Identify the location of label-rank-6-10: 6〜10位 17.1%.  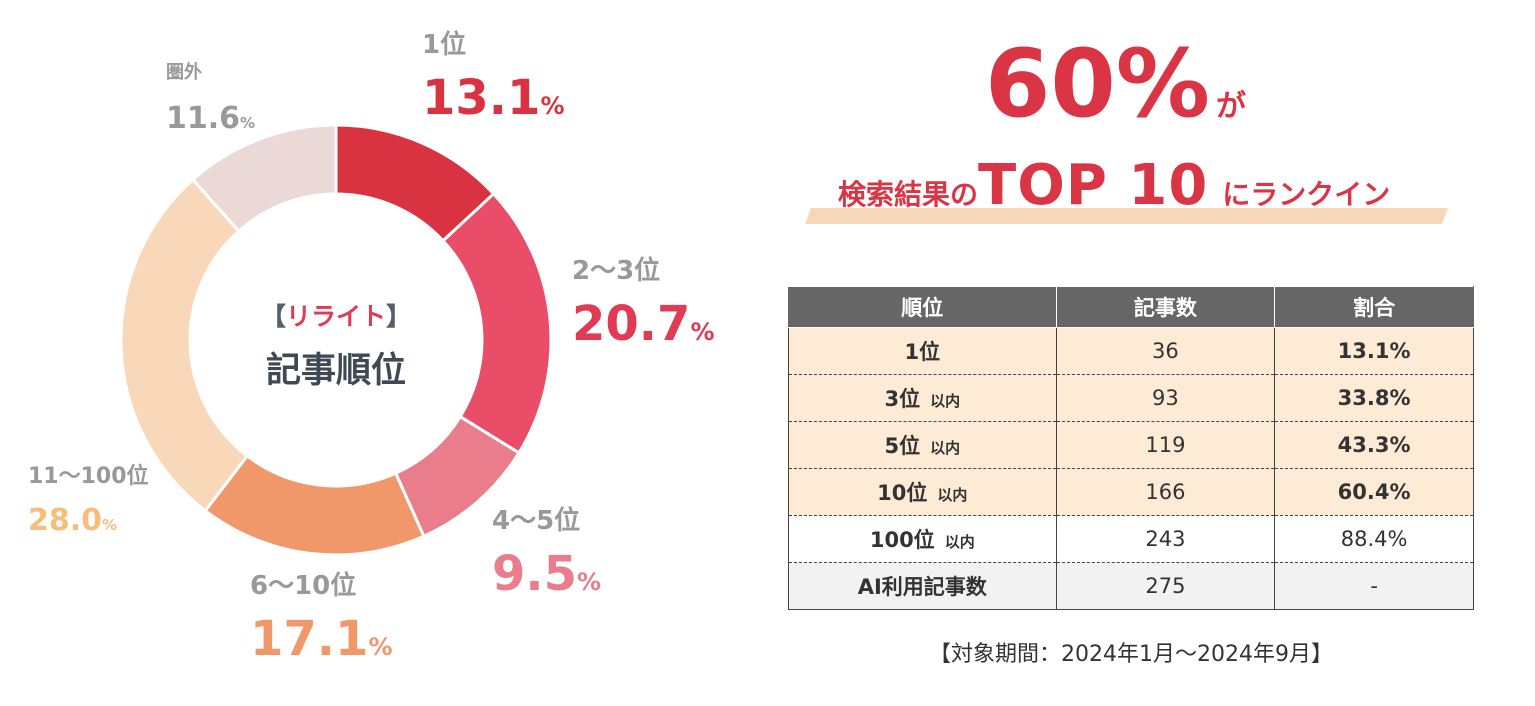
(321, 618).